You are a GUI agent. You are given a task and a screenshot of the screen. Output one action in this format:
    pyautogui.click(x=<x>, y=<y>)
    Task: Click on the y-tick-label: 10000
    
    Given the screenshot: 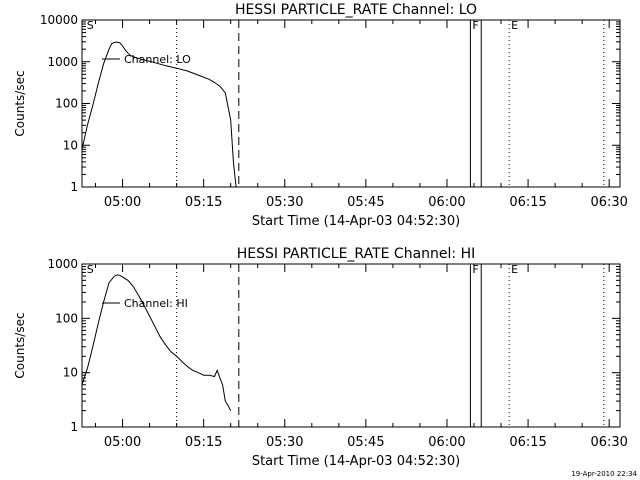 What is the action you would take?
    pyautogui.click(x=59, y=20)
    